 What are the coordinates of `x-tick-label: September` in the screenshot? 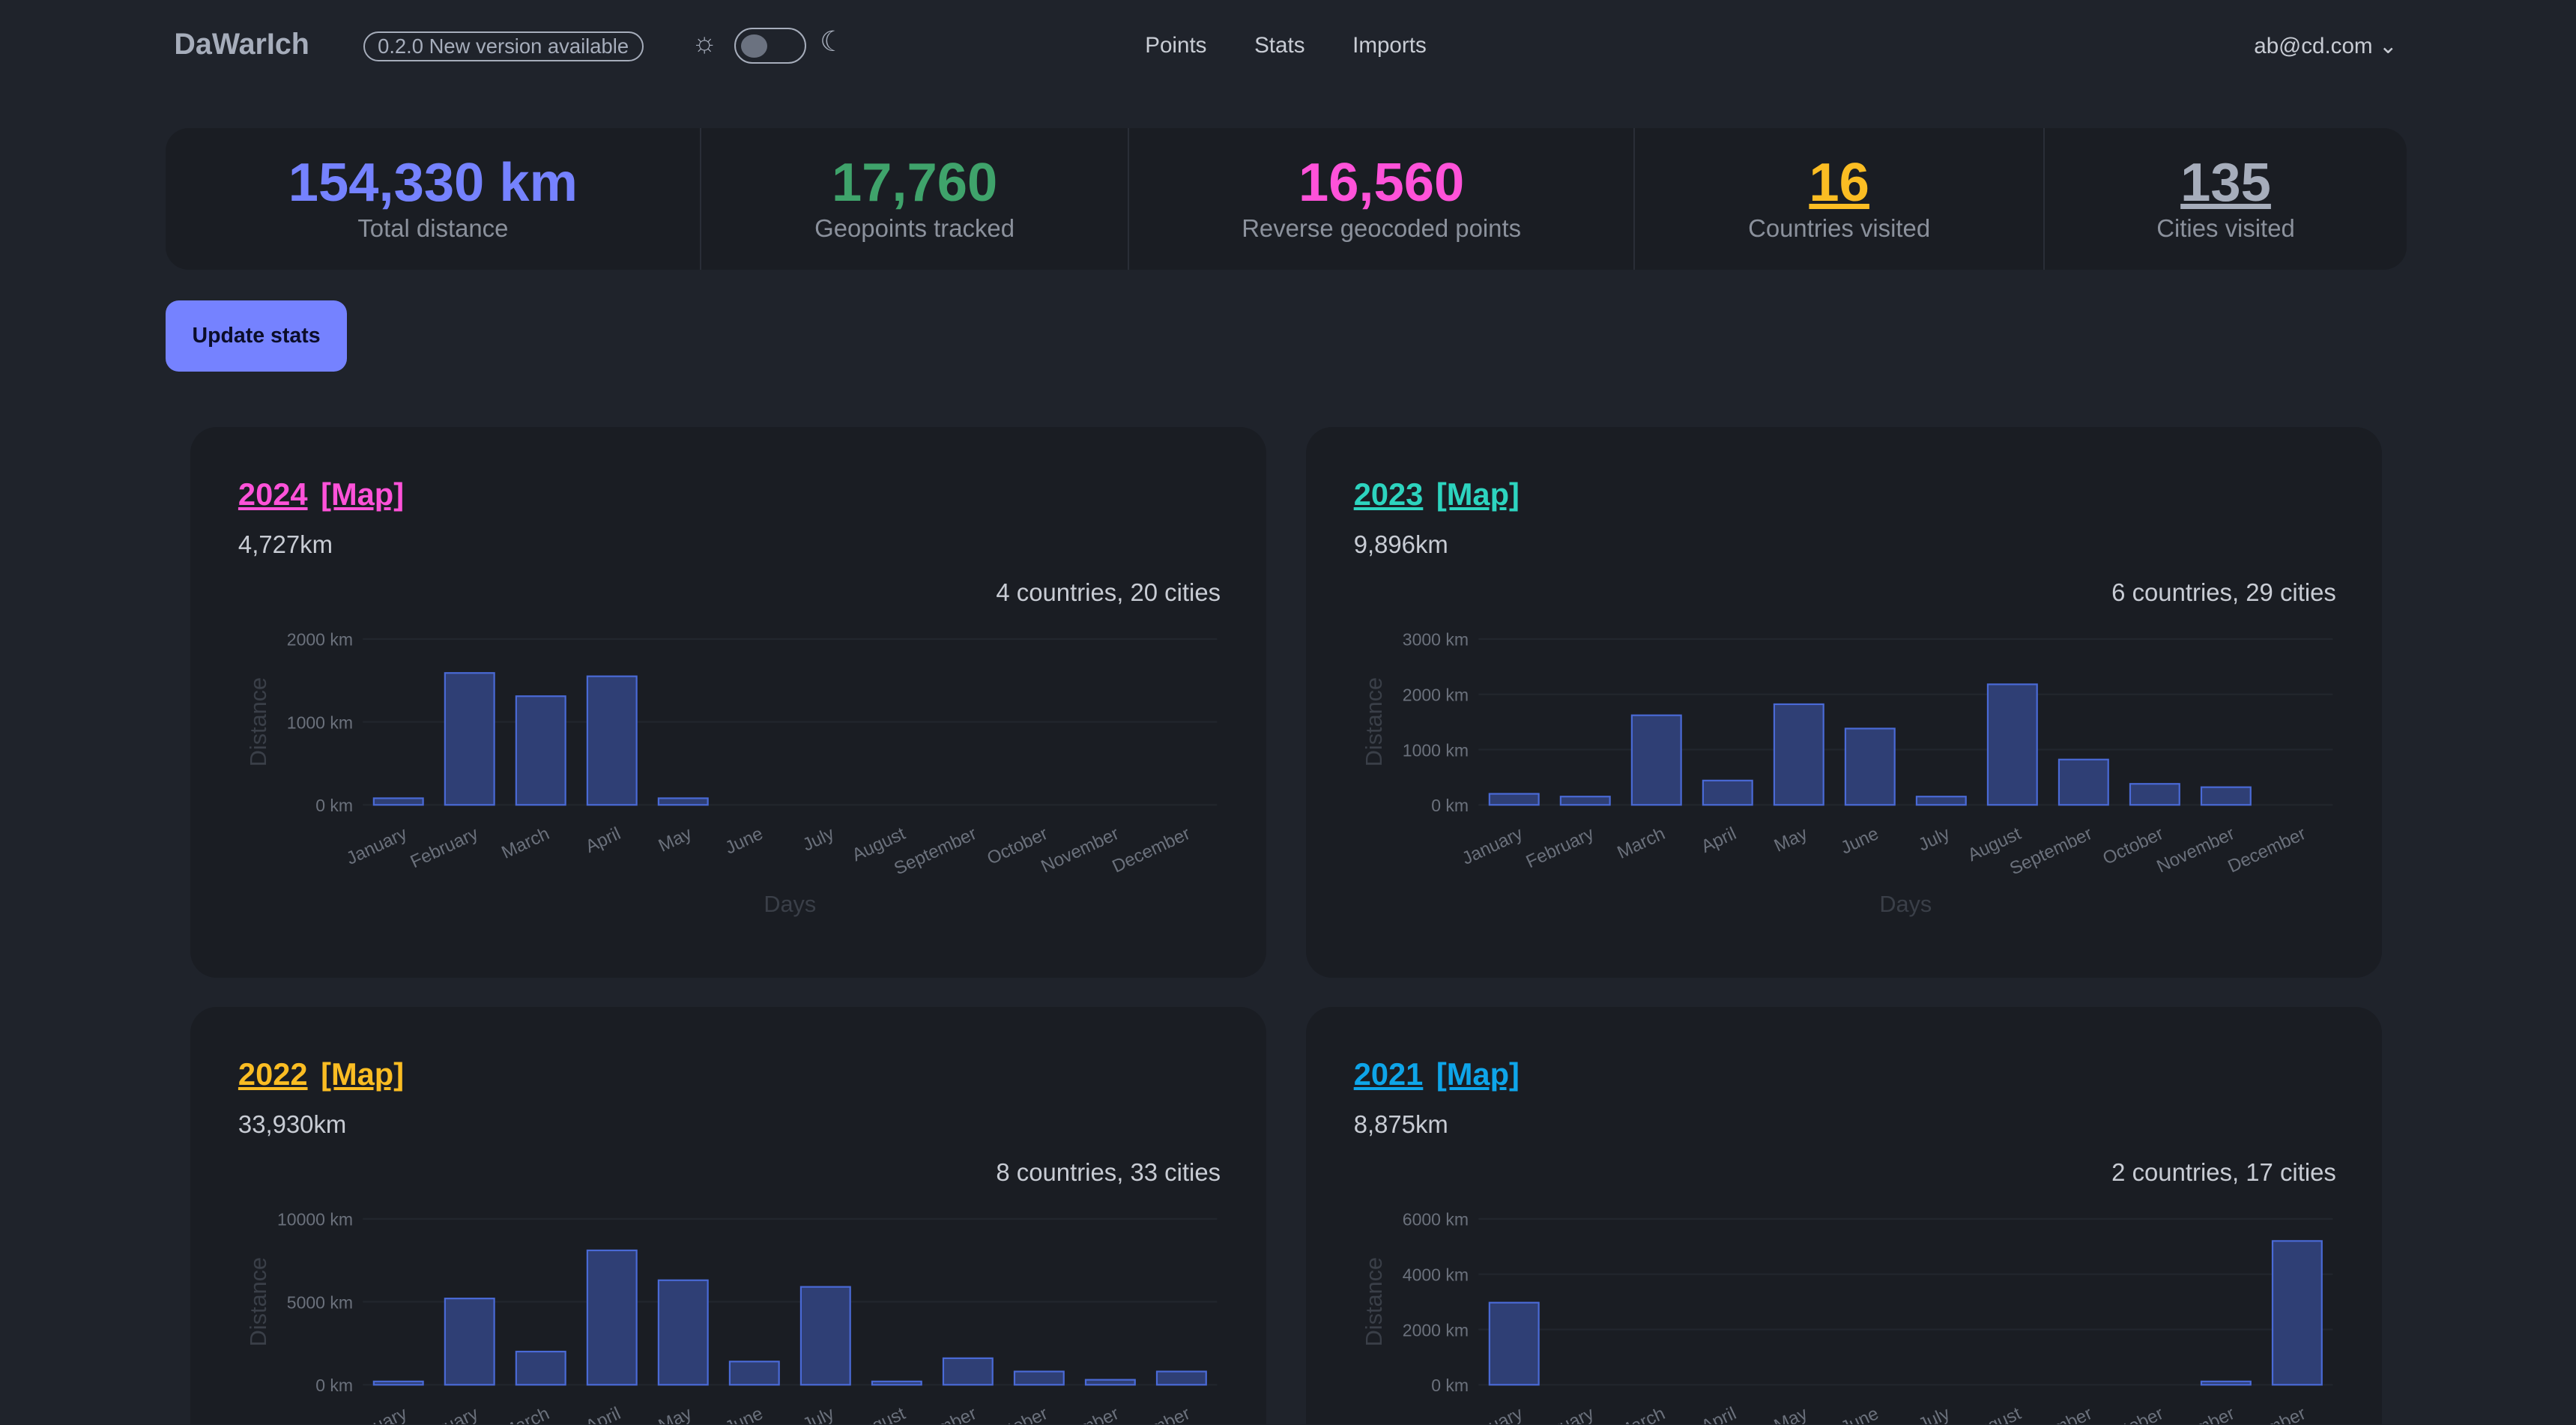 It's located at (936, 851).